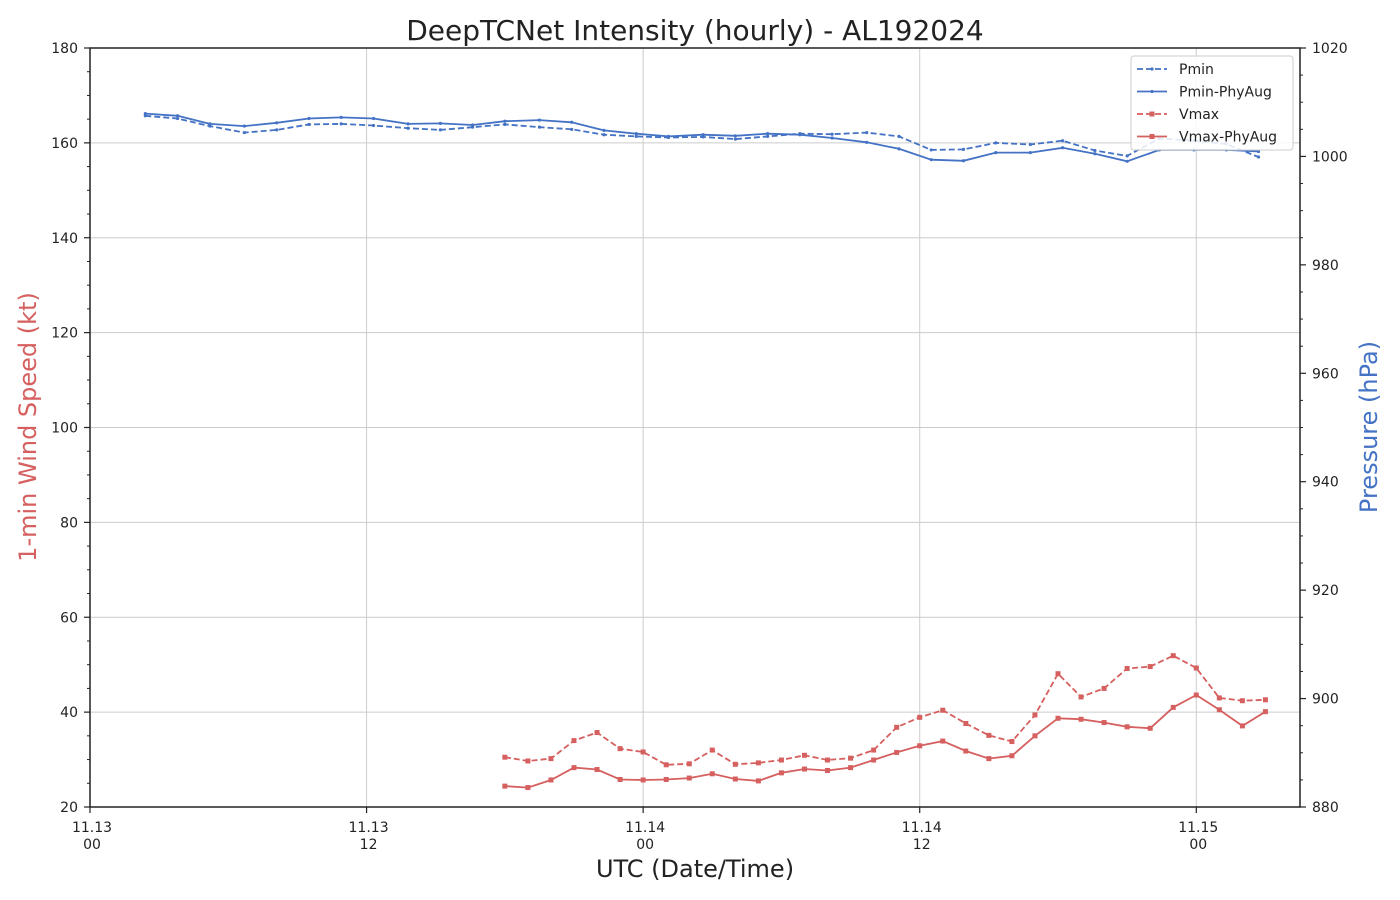 The width and height of the screenshot is (1400, 900). What do you see at coordinates (69, 713) in the screenshot?
I see `left-axis-tick-label: 40` at bounding box center [69, 713].